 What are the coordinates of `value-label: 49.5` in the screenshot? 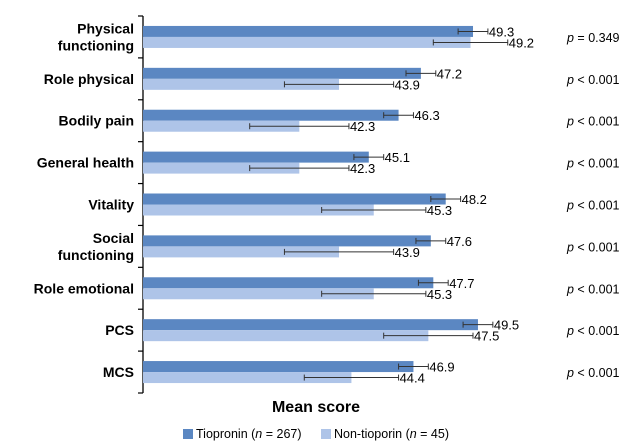 It's located at (506, 325).